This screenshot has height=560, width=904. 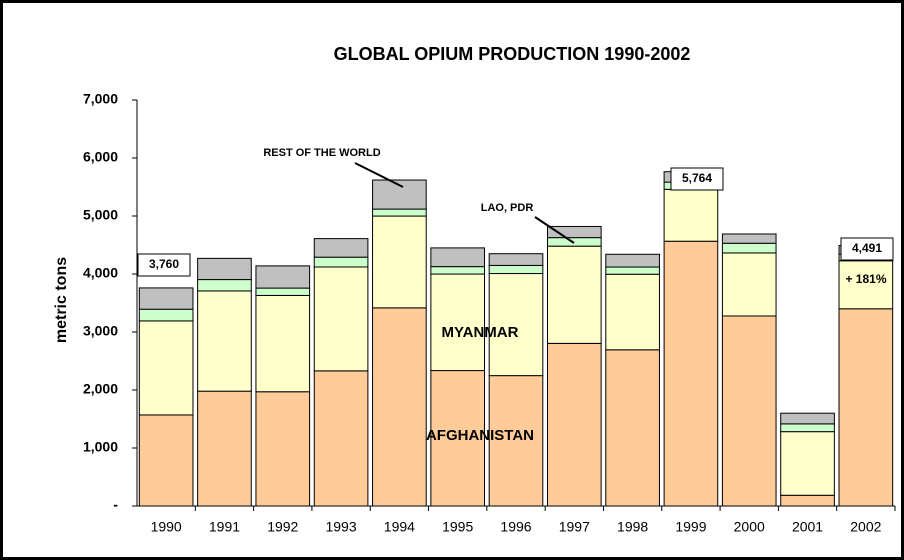 What do you see at coordinates (507, 208) in the screenshot?
I see `series-label: LAO, PDR` at bounding box center [507, 208].